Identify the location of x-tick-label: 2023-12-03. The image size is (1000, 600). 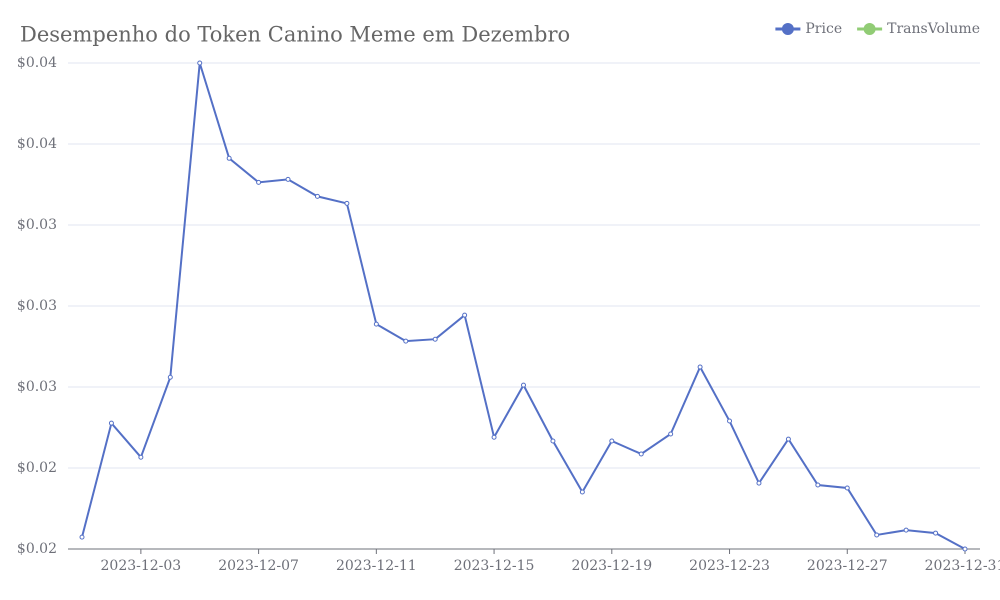
(141, 566).